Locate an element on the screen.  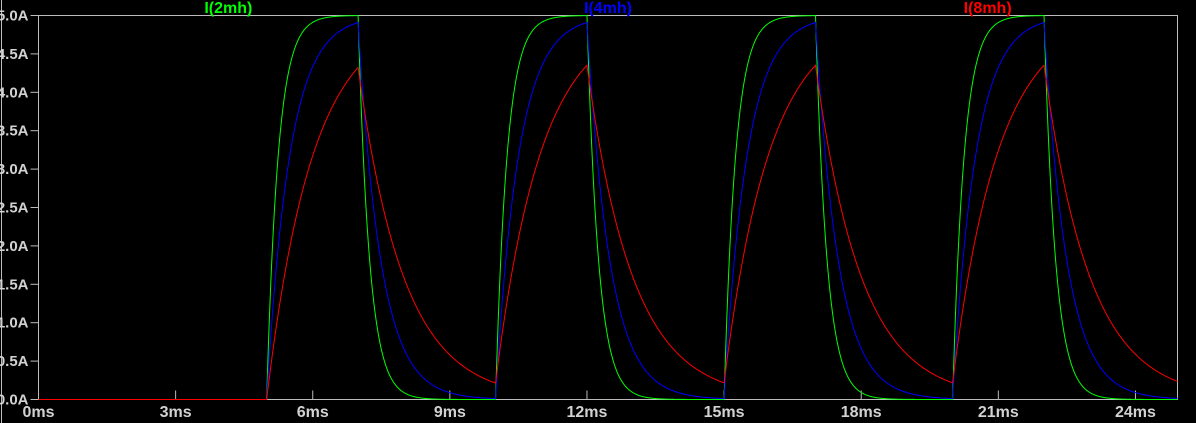
y-axis-tick-label: 2.0A is located at coordinates (14, 246).